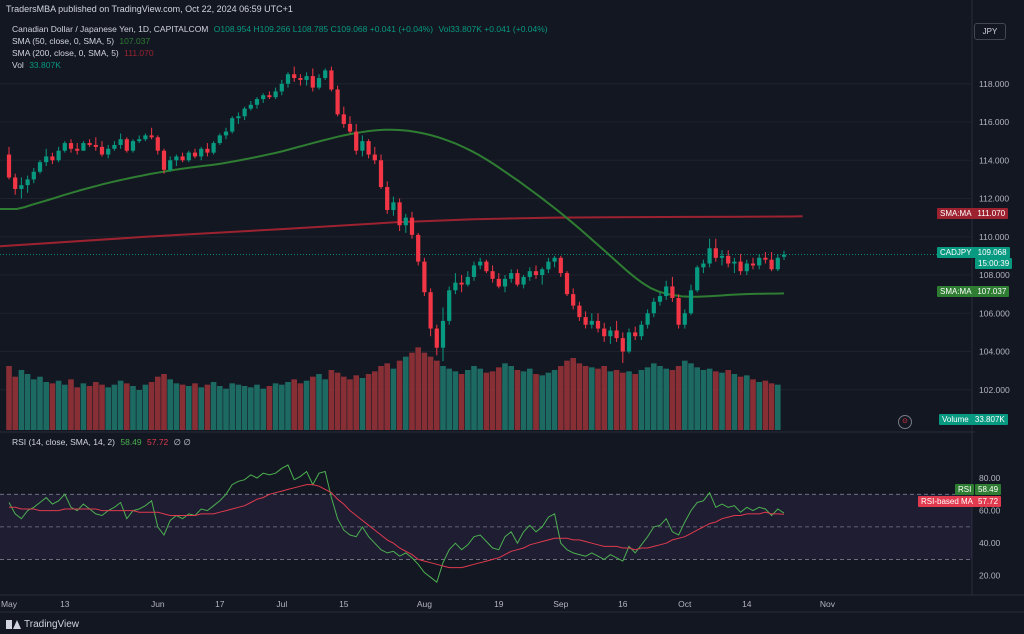  What do you see at coordinates (220, 604) in the screenshot?
I see `time-tick-label: 17` at bounding box center [220, 604].